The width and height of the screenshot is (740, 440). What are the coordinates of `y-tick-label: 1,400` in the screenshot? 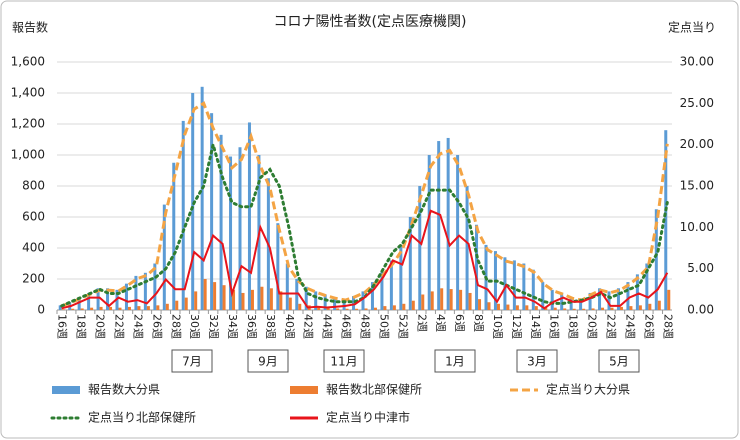 It's located at (28, 93).